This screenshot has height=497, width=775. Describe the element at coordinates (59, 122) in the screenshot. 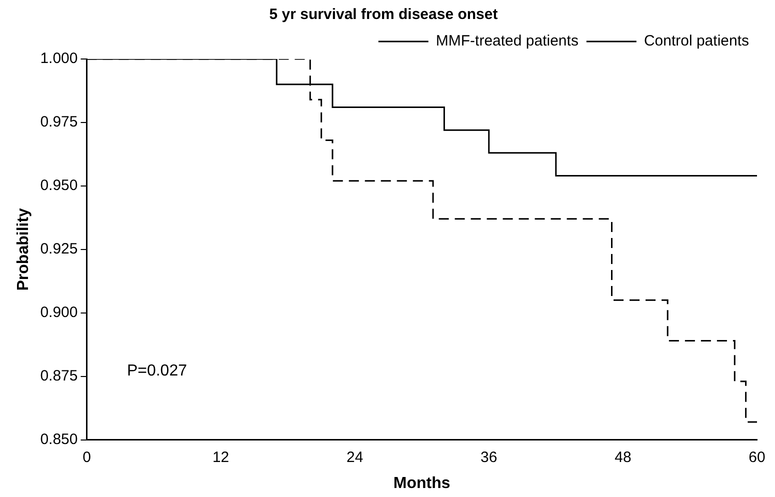

I see `y-tick-label: 0.975` at that location.